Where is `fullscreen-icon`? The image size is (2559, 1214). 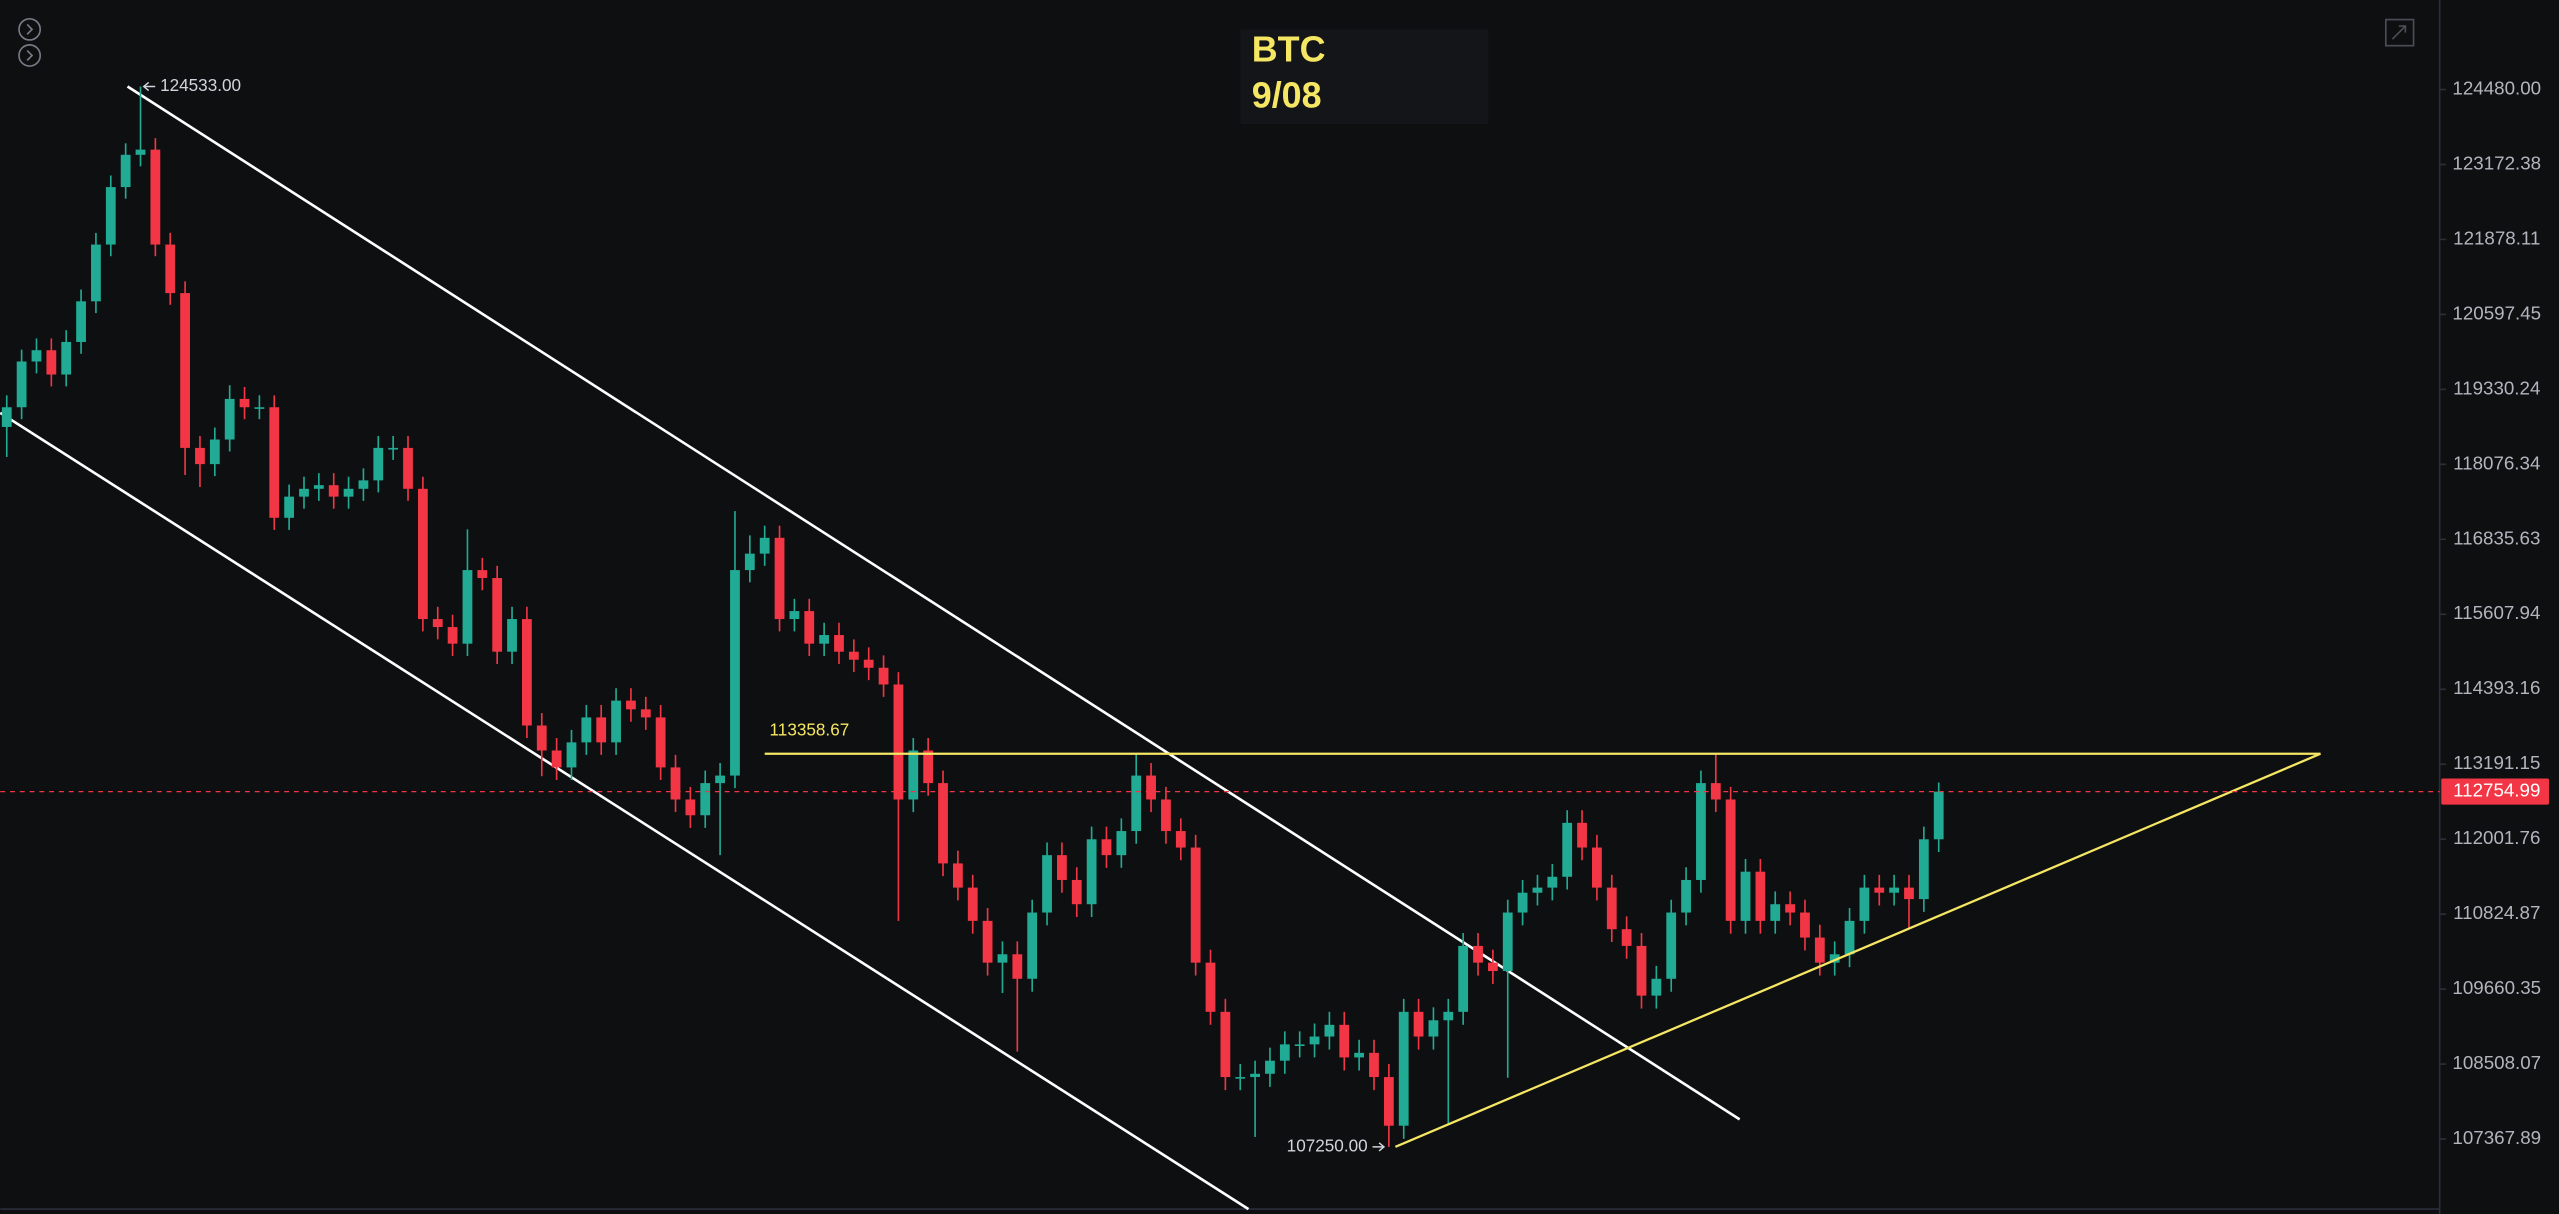 fullscreen-icon is located at coordinates (2399, 32).